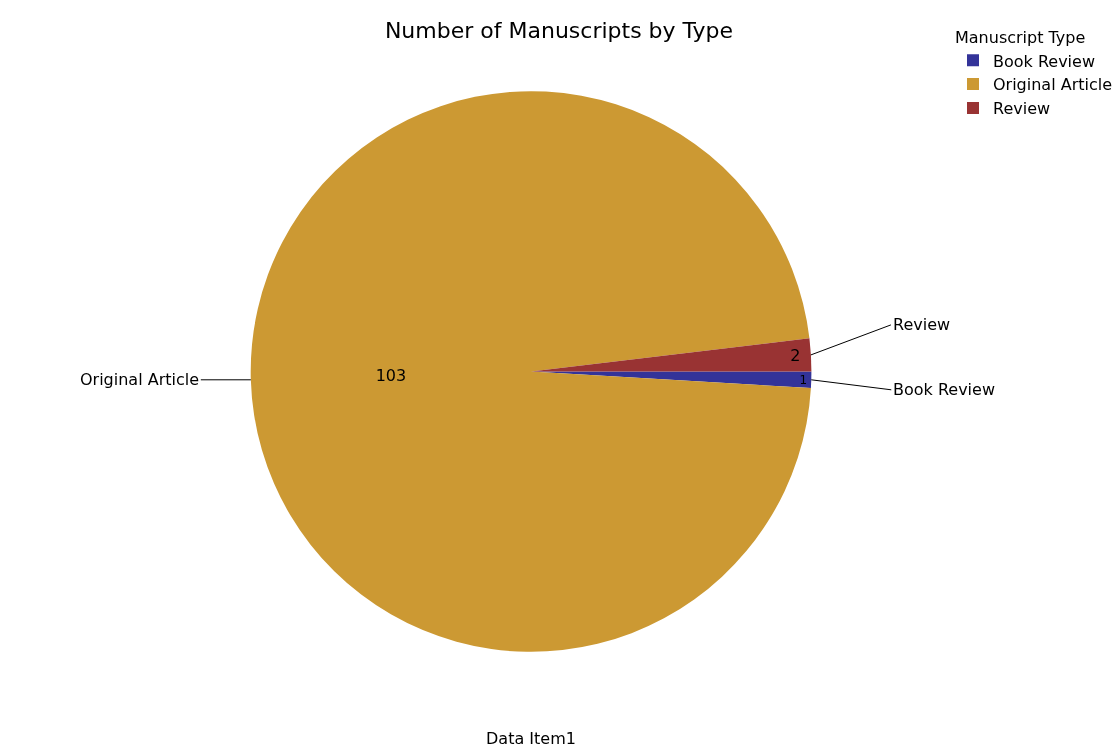 The image size is (1118, 753). Describe the element at coordinates (531, 738) in the screenshot. I see `text: Data Item1` at that location.